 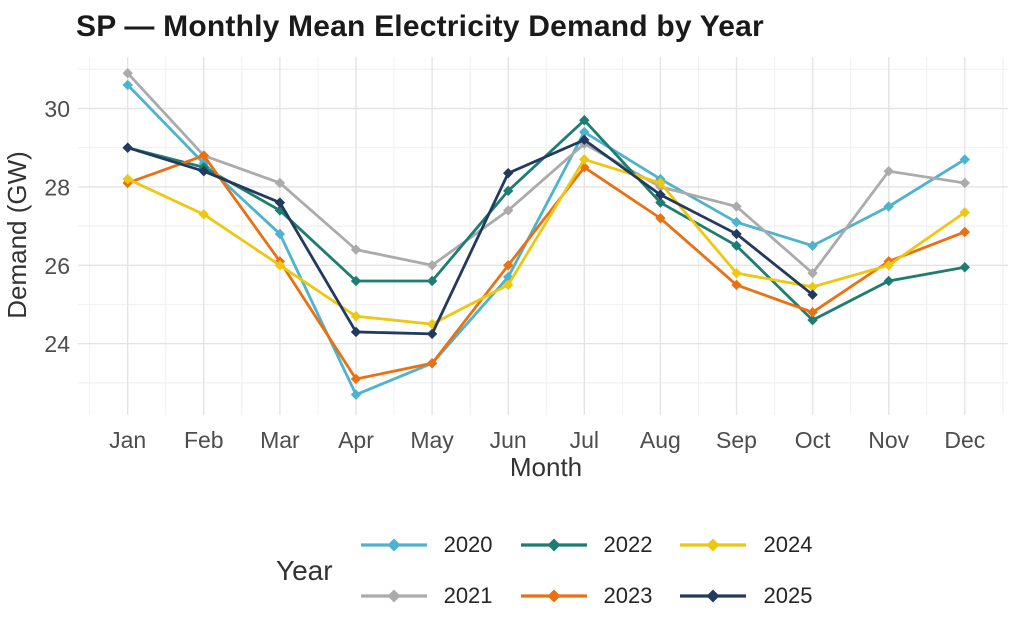 I want to click on legend: Year 2020 2021 2022 2023, so click(x=544, y=570).